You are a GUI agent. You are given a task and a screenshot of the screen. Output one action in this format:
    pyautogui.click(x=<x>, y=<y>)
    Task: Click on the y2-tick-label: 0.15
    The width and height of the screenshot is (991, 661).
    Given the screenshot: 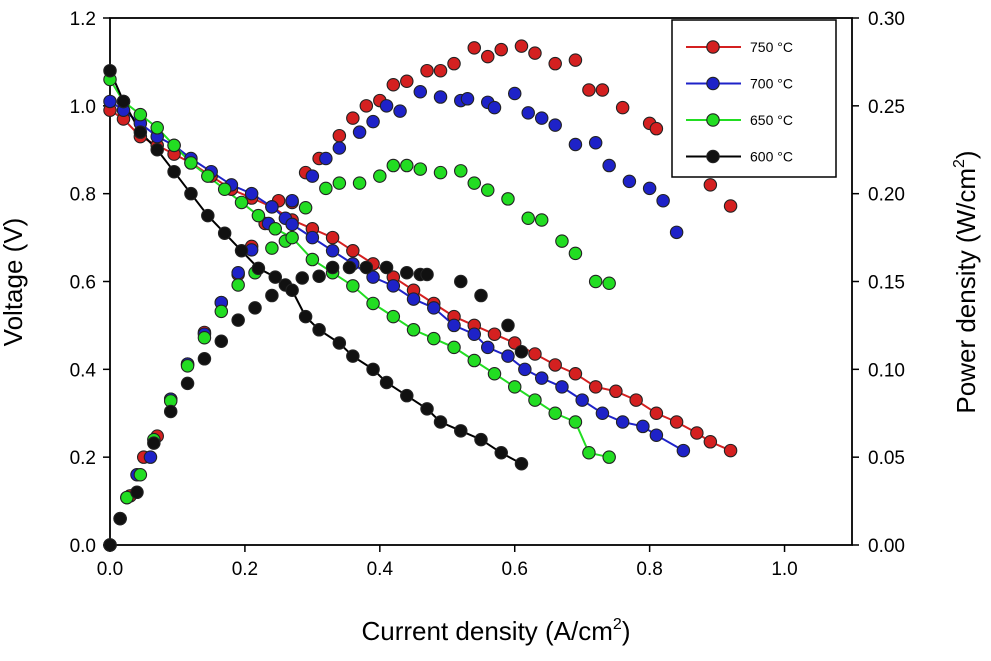 What is the action you would take?
    pyautogui.click(x=886, y=283)
    